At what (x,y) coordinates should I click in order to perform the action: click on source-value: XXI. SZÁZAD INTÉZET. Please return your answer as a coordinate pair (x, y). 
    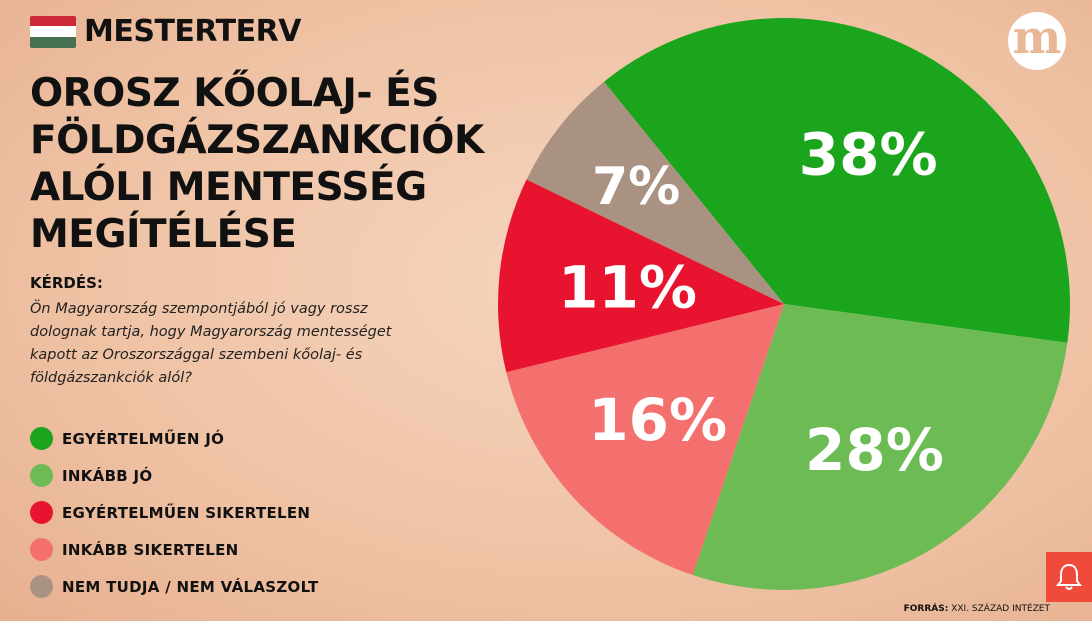
    Looking at the image, I should click on (1000, 609).